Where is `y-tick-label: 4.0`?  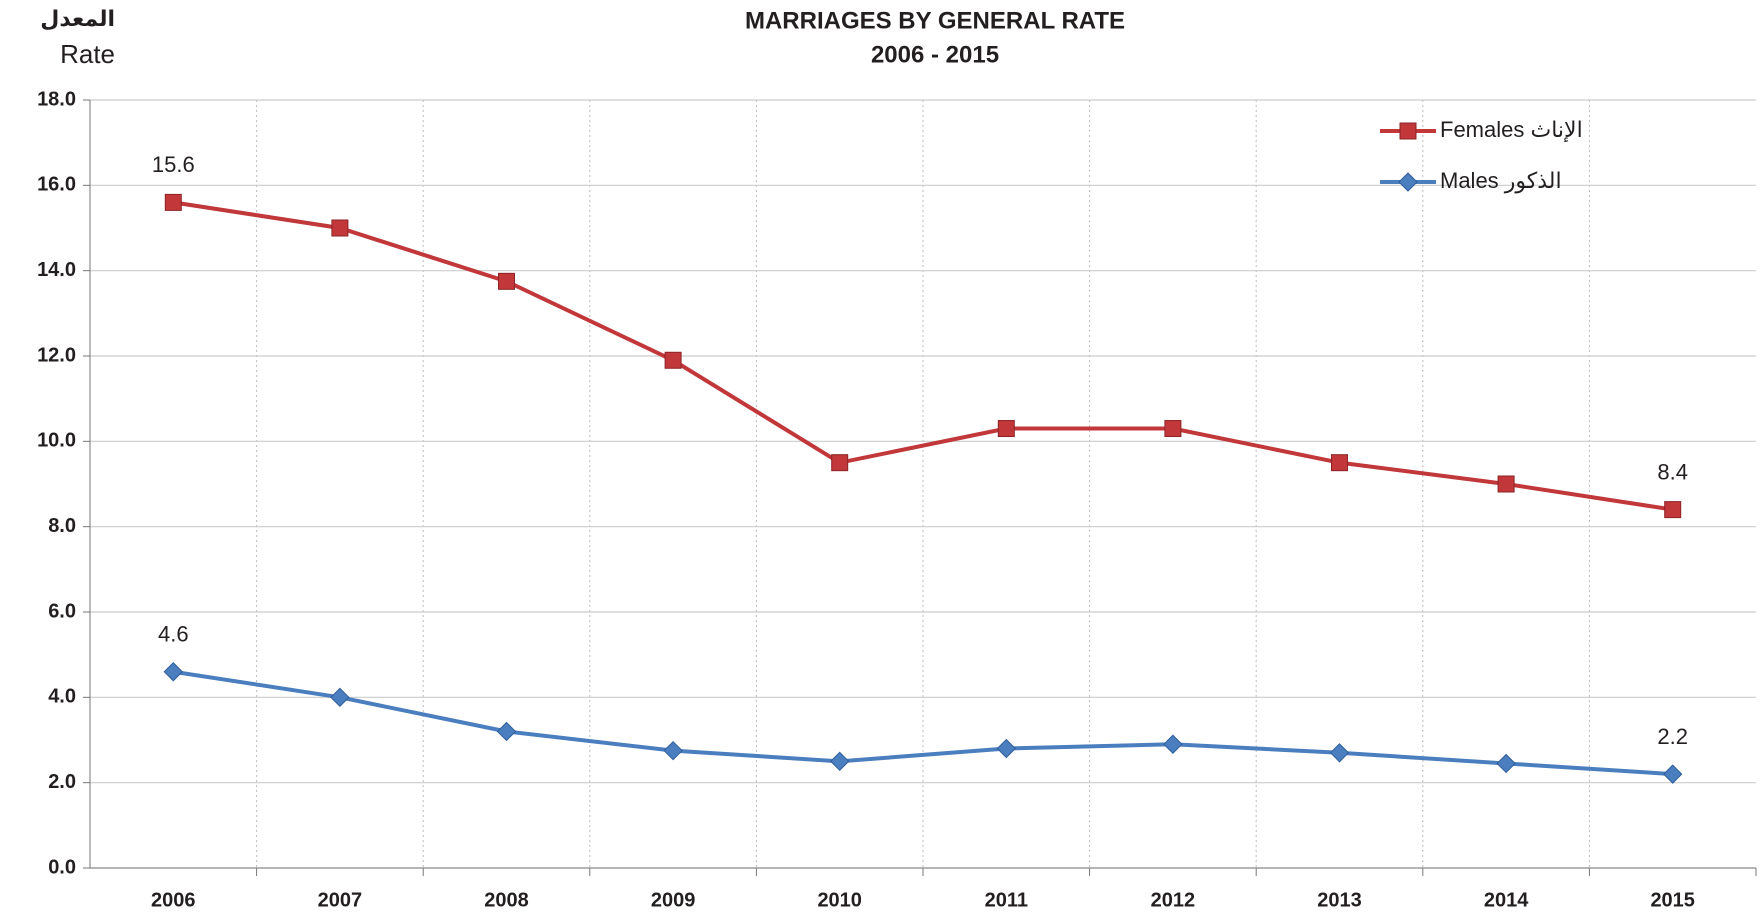
y-tick-label: 4.0 is located at coordinates (62, 697).